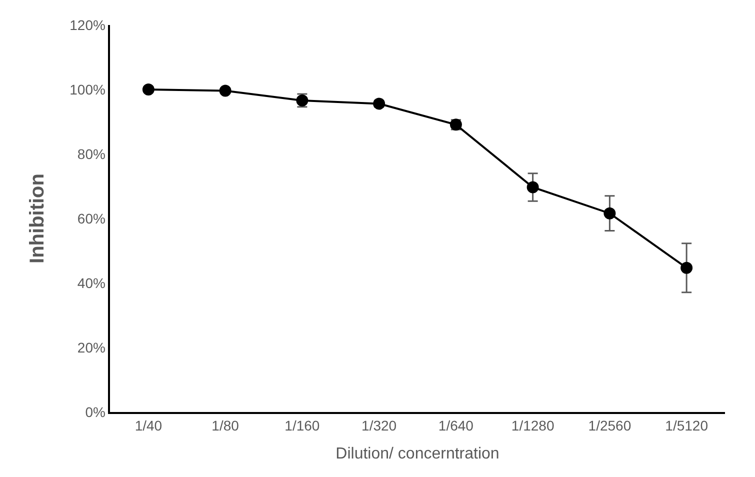 This screenshot has width=755, height=477. Describe the element at coordinates (686, 426) in the screenshot. I see `x-tick-label: 1/5120` at that location.